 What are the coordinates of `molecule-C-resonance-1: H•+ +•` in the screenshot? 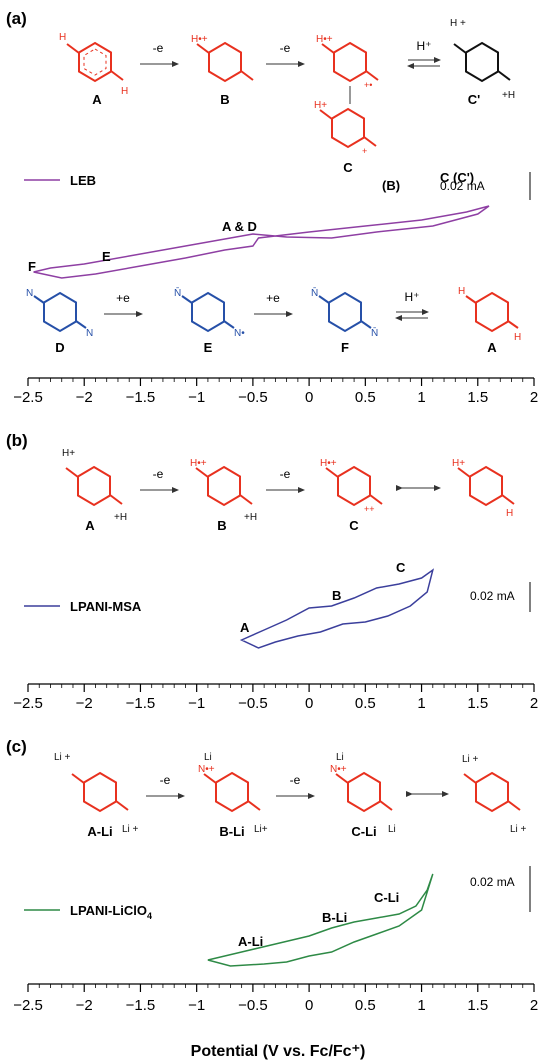 It's located at (347, 62).